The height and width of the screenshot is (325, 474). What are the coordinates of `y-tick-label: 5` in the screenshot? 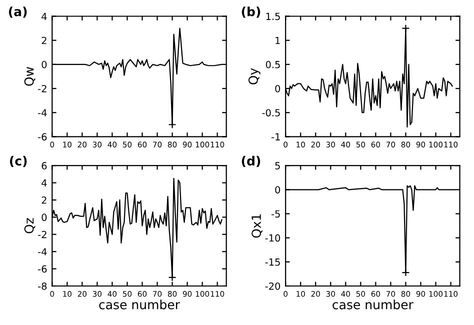 It's located at (277, 166).